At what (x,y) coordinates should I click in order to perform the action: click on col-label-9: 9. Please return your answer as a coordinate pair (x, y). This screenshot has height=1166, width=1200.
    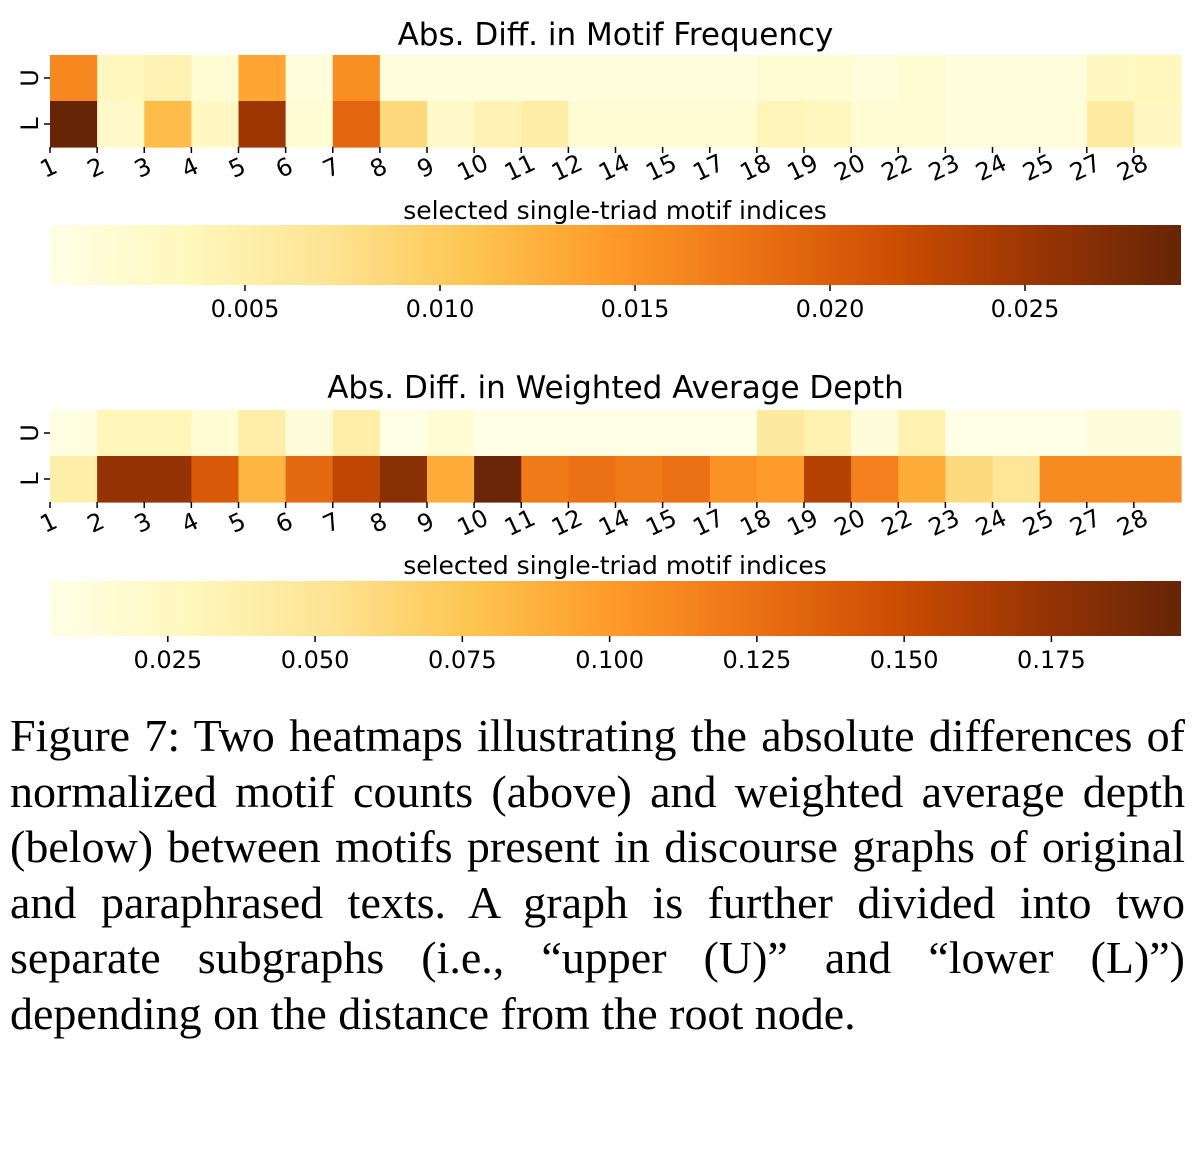
    Looking at the image, I should click on (426, 523).